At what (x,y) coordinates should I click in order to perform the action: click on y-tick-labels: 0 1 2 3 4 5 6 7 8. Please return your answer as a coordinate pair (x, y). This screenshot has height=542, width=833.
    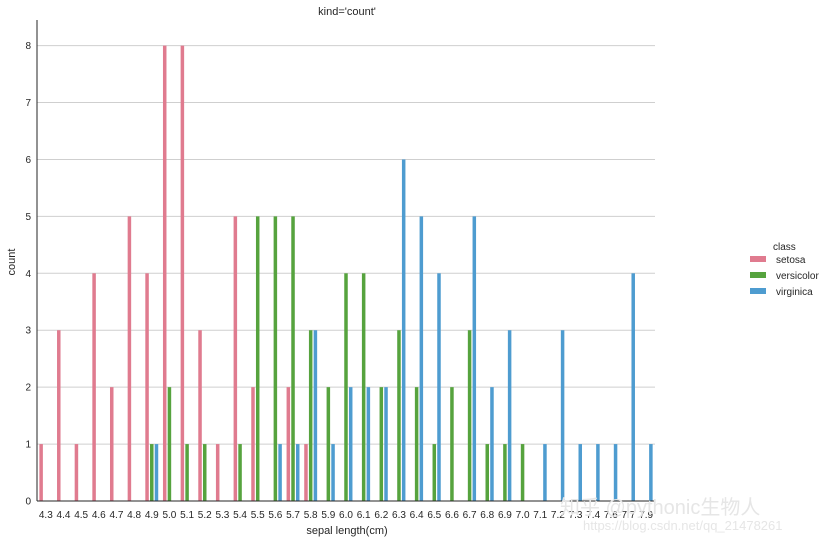
    Looking at the image, I should click on (28, 274).